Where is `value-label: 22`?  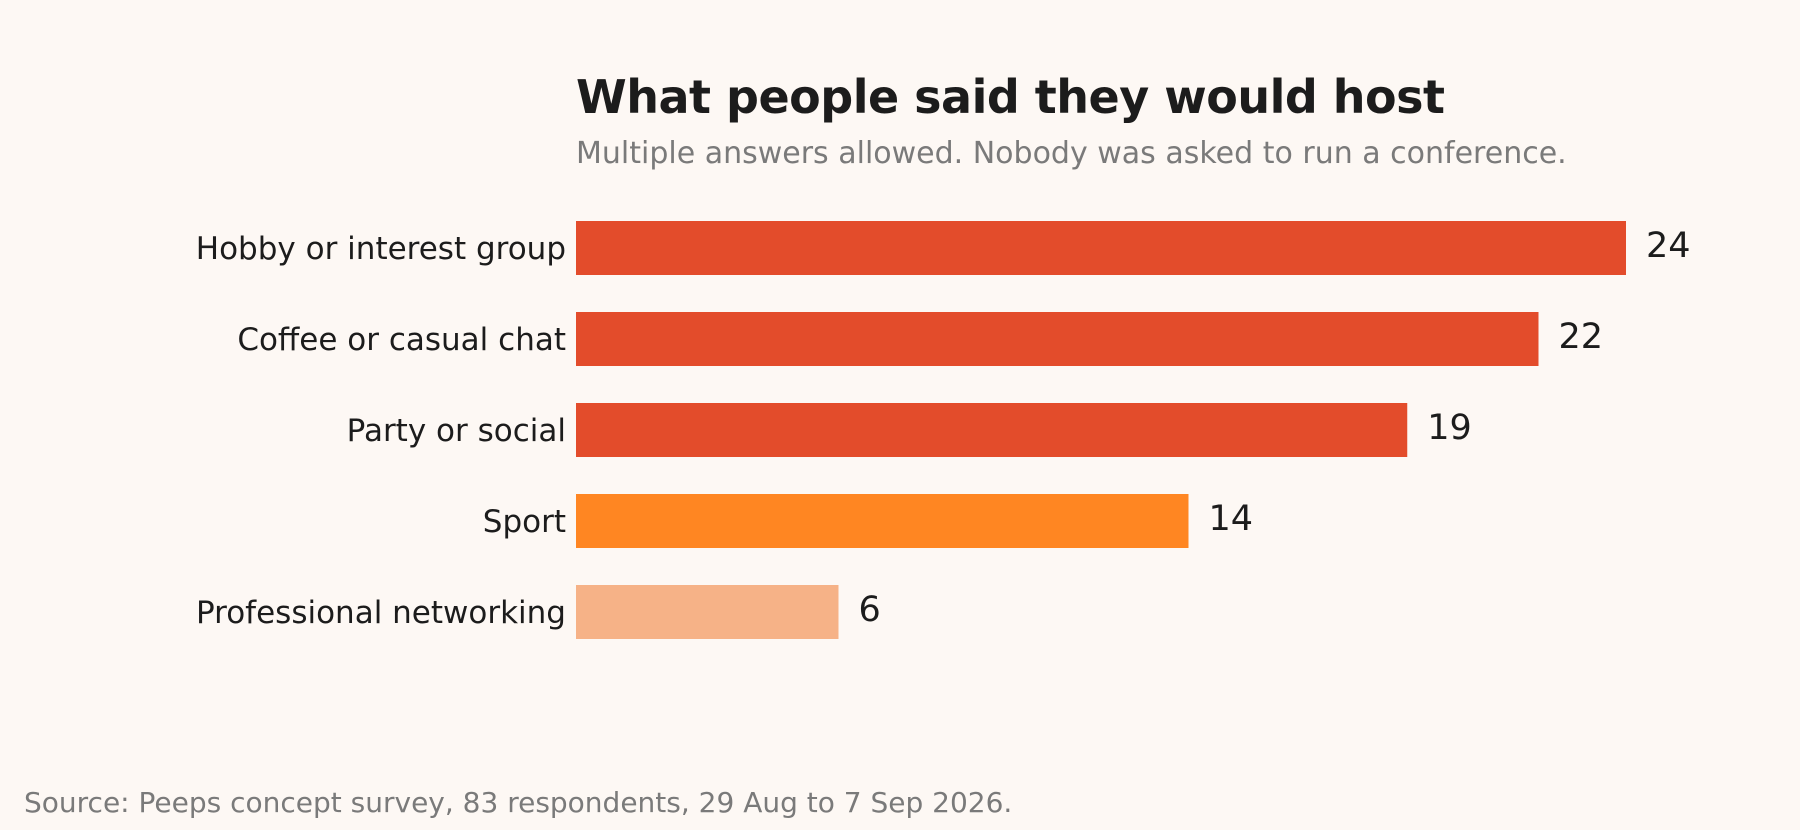 value-label: 22 is located at coordinates (1581, 337).